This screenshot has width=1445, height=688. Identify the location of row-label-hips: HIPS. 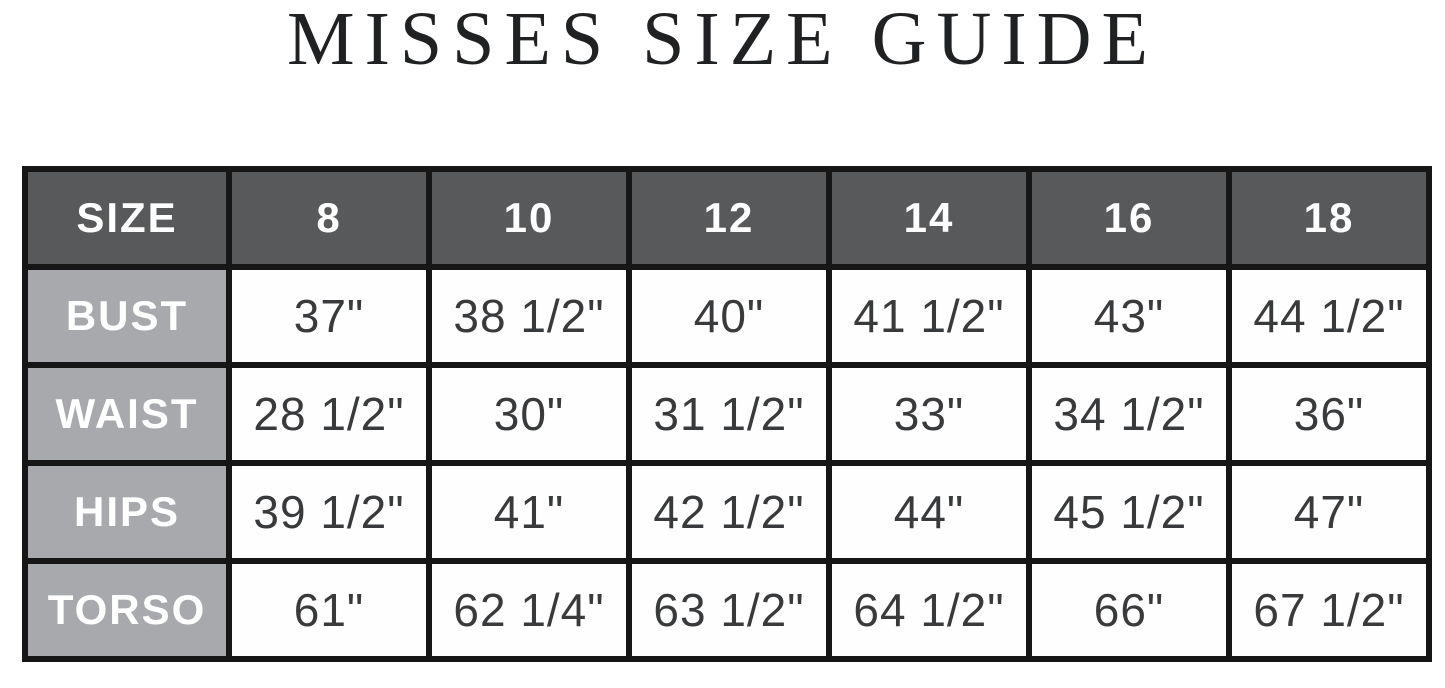
(127, 512).